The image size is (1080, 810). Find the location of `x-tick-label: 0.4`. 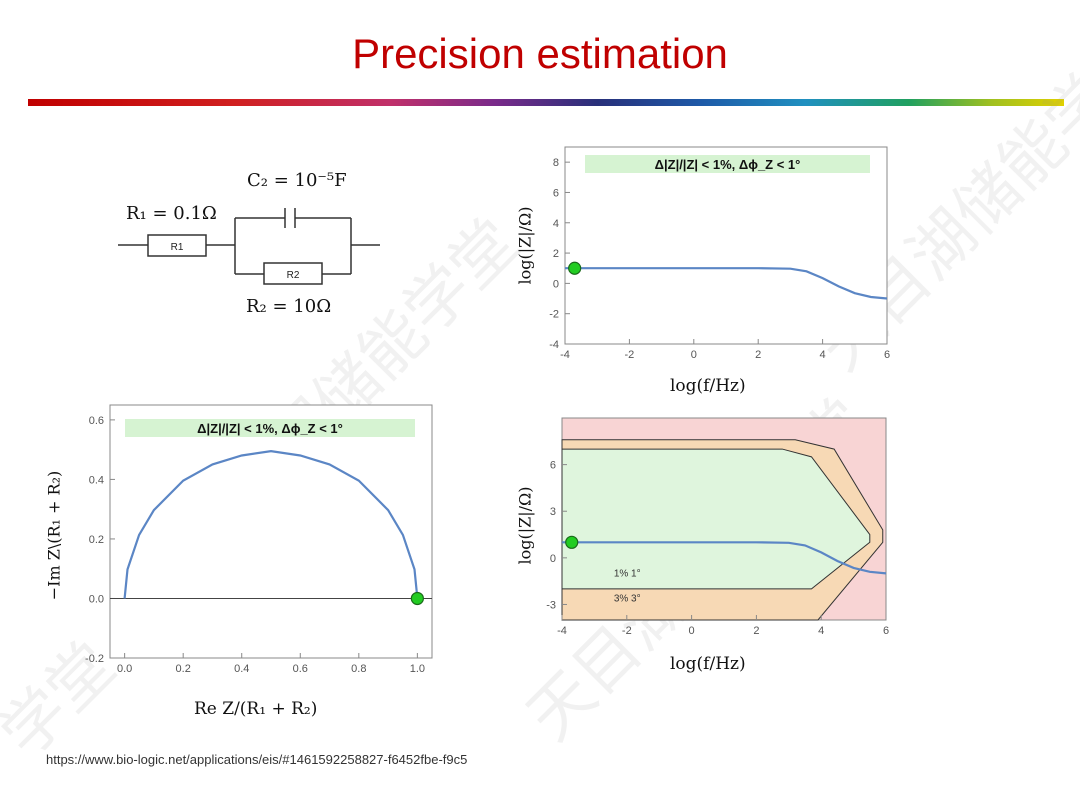

x-tick-label: 0.4 is located at coordinates (241, 669).